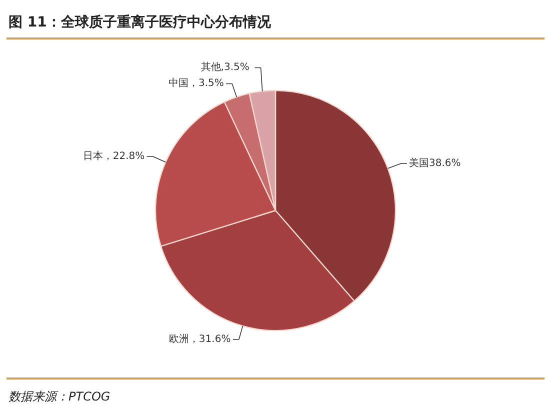  I want to click on source-note: 数据来源：PTCOG, so click(59, 397).